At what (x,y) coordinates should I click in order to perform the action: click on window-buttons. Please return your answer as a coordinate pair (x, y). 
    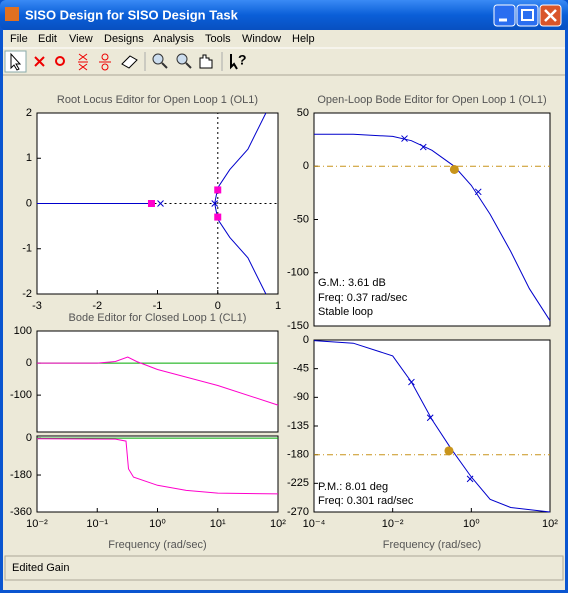
    Looking at the image, I should click on (527, 15).